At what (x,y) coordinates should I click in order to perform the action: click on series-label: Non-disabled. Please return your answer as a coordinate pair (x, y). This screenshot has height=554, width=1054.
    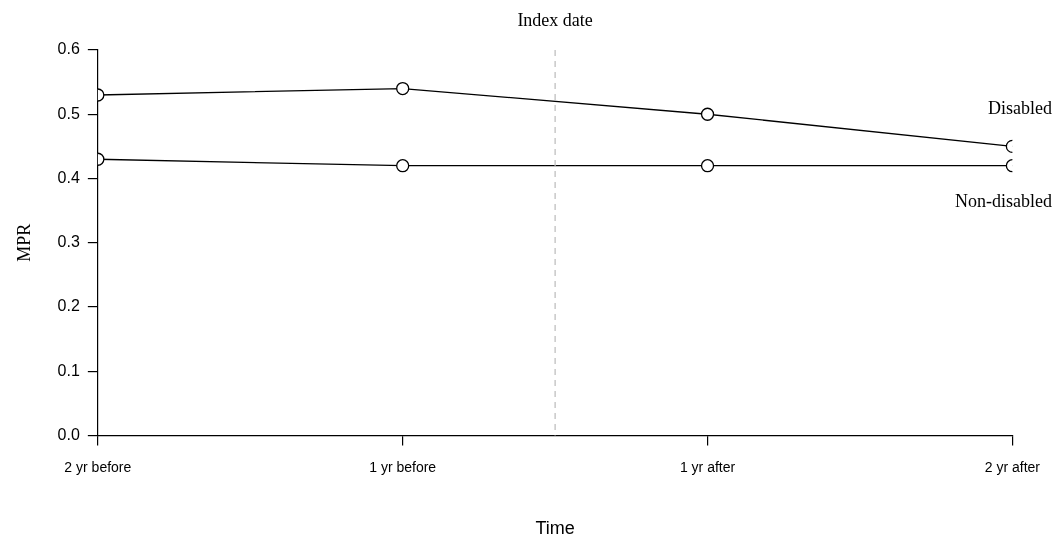
    Looking at the image, I should click on (1003, 201).